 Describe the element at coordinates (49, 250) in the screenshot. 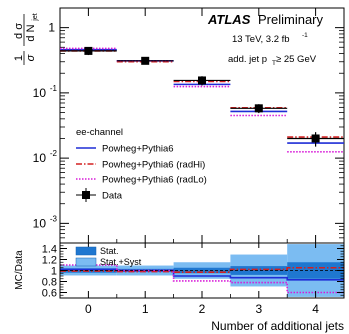

I see `ratio-y-tick-label: 1.4` at that location.